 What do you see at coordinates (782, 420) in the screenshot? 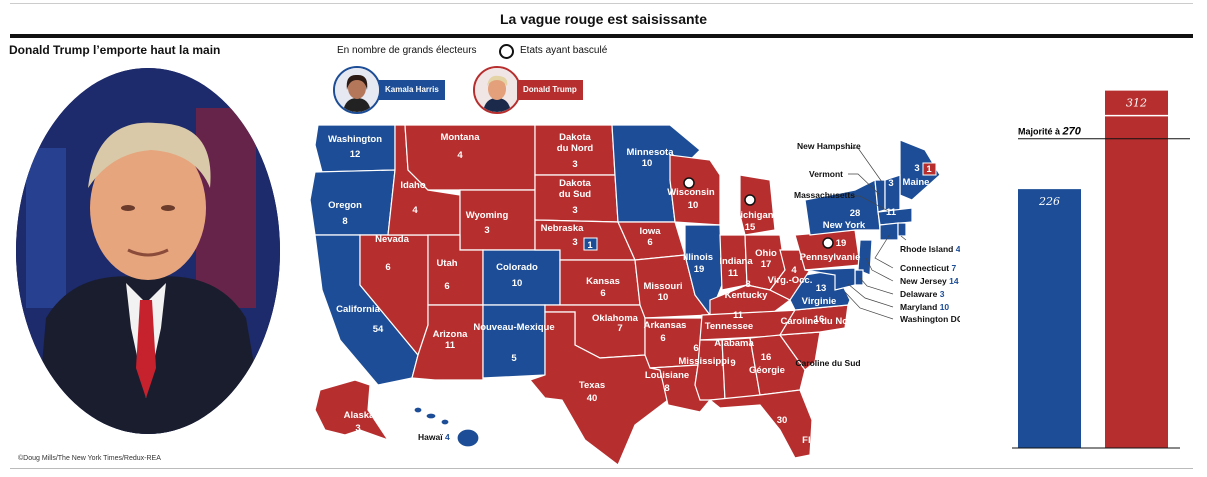
I see `floride-ev-label: 30` at bounding box center [782, 420].